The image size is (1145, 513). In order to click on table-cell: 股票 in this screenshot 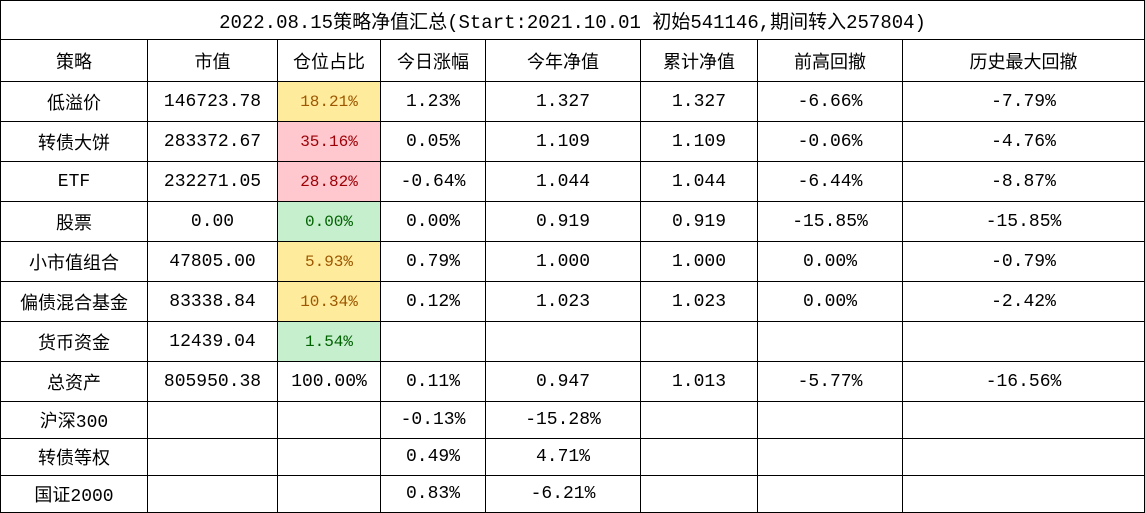, I will do `click(74, 221)`.